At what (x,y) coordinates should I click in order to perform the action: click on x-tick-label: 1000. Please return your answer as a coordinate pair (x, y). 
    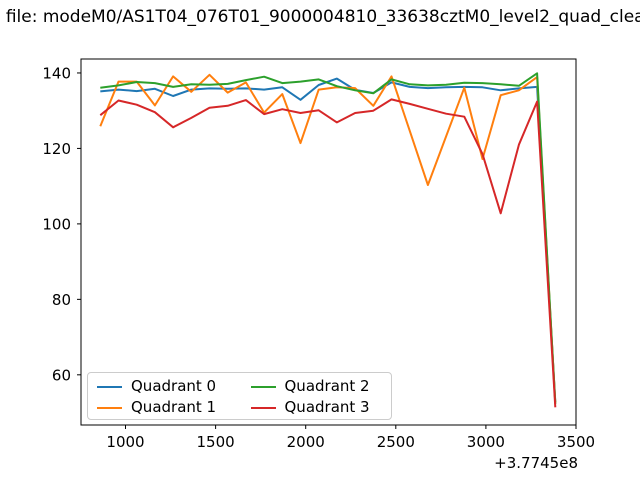
    Looking at the image, I should click on (125, 442).